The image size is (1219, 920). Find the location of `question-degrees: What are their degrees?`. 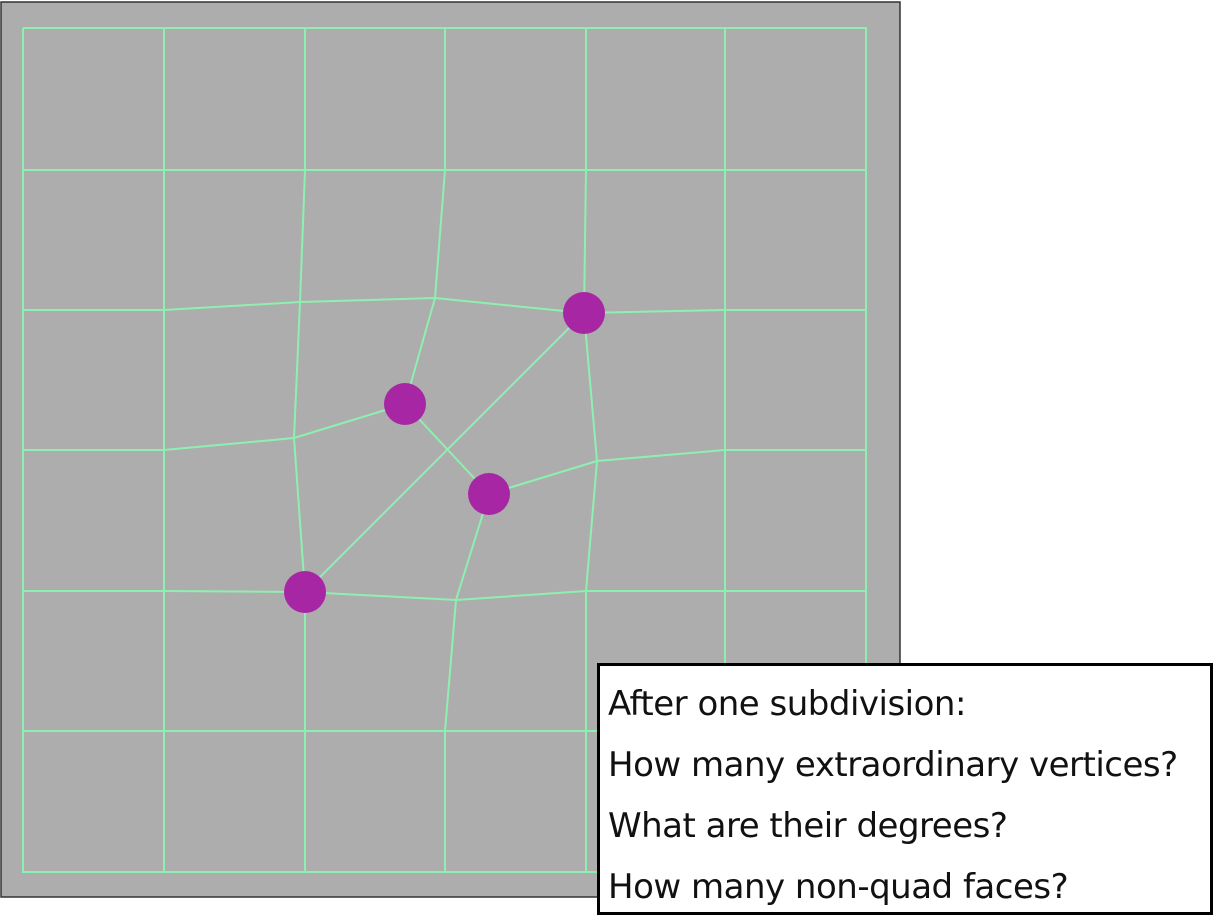

question-degrees: What are their degrees? is located at coordinates (808, 826).